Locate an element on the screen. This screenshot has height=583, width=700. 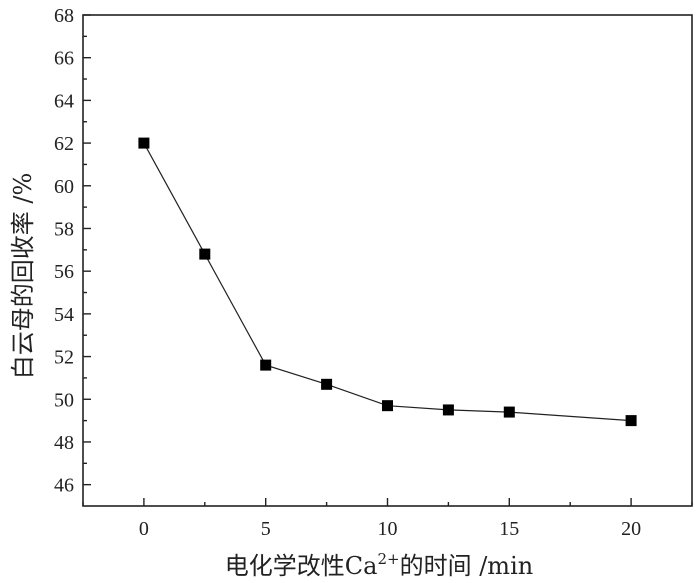
x-axis-title-suffix: 的时间 /min is located at coordinates (467, 566).